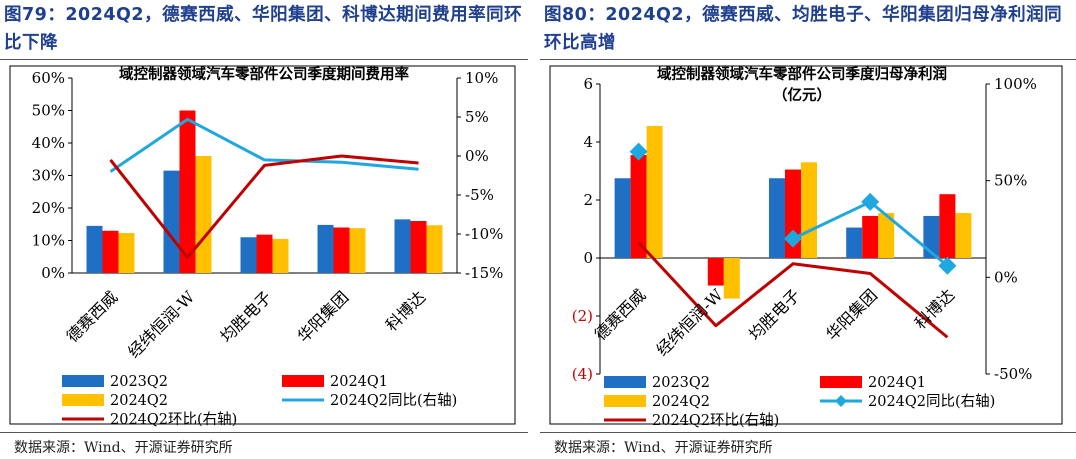 This screenshot has height=459, width=1076. I want to click on left-tick-label: 50%, so click(48, 111).